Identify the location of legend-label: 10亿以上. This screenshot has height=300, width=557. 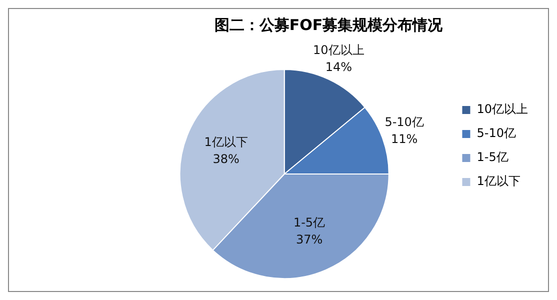
(502, 109).